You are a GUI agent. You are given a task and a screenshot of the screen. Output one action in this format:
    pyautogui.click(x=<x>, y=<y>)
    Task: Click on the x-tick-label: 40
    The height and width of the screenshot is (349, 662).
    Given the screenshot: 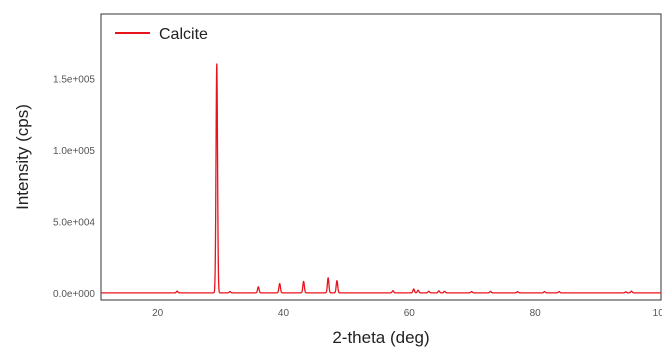 What is the action you would take?
    pyautogui.click(x=284, y=313)
    